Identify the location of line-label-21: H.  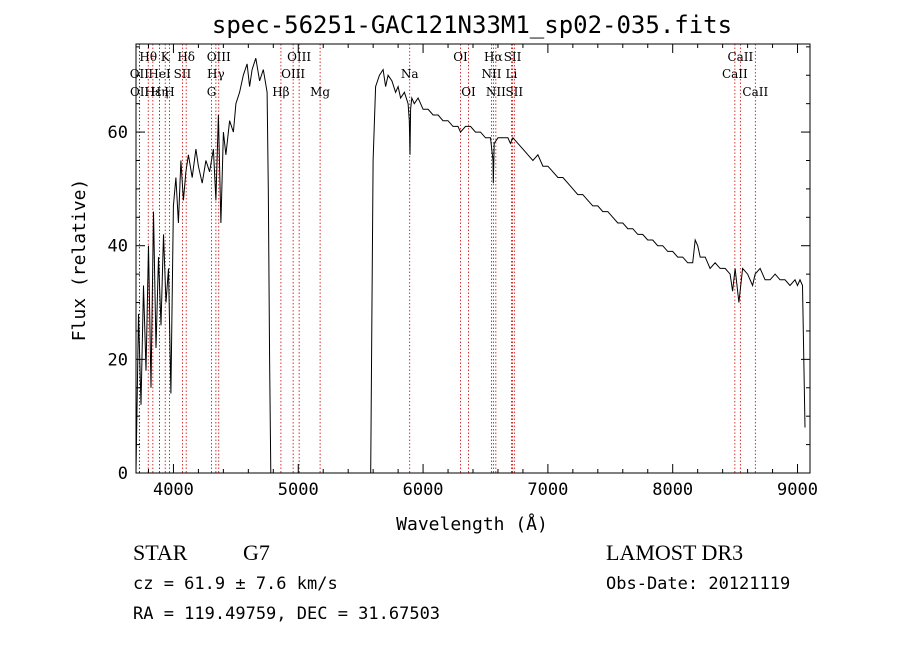
(169, 92).